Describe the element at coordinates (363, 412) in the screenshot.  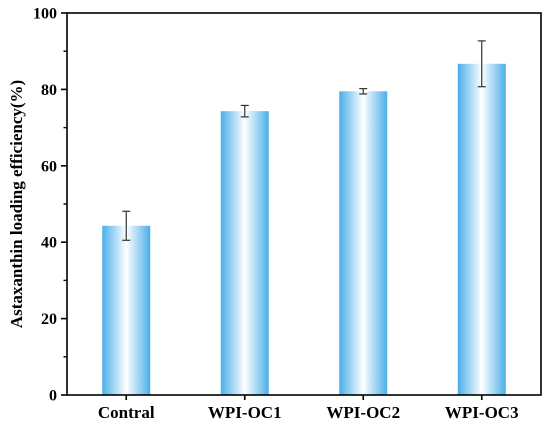
I see `x-tick-label: WPI-OC2` at that location.